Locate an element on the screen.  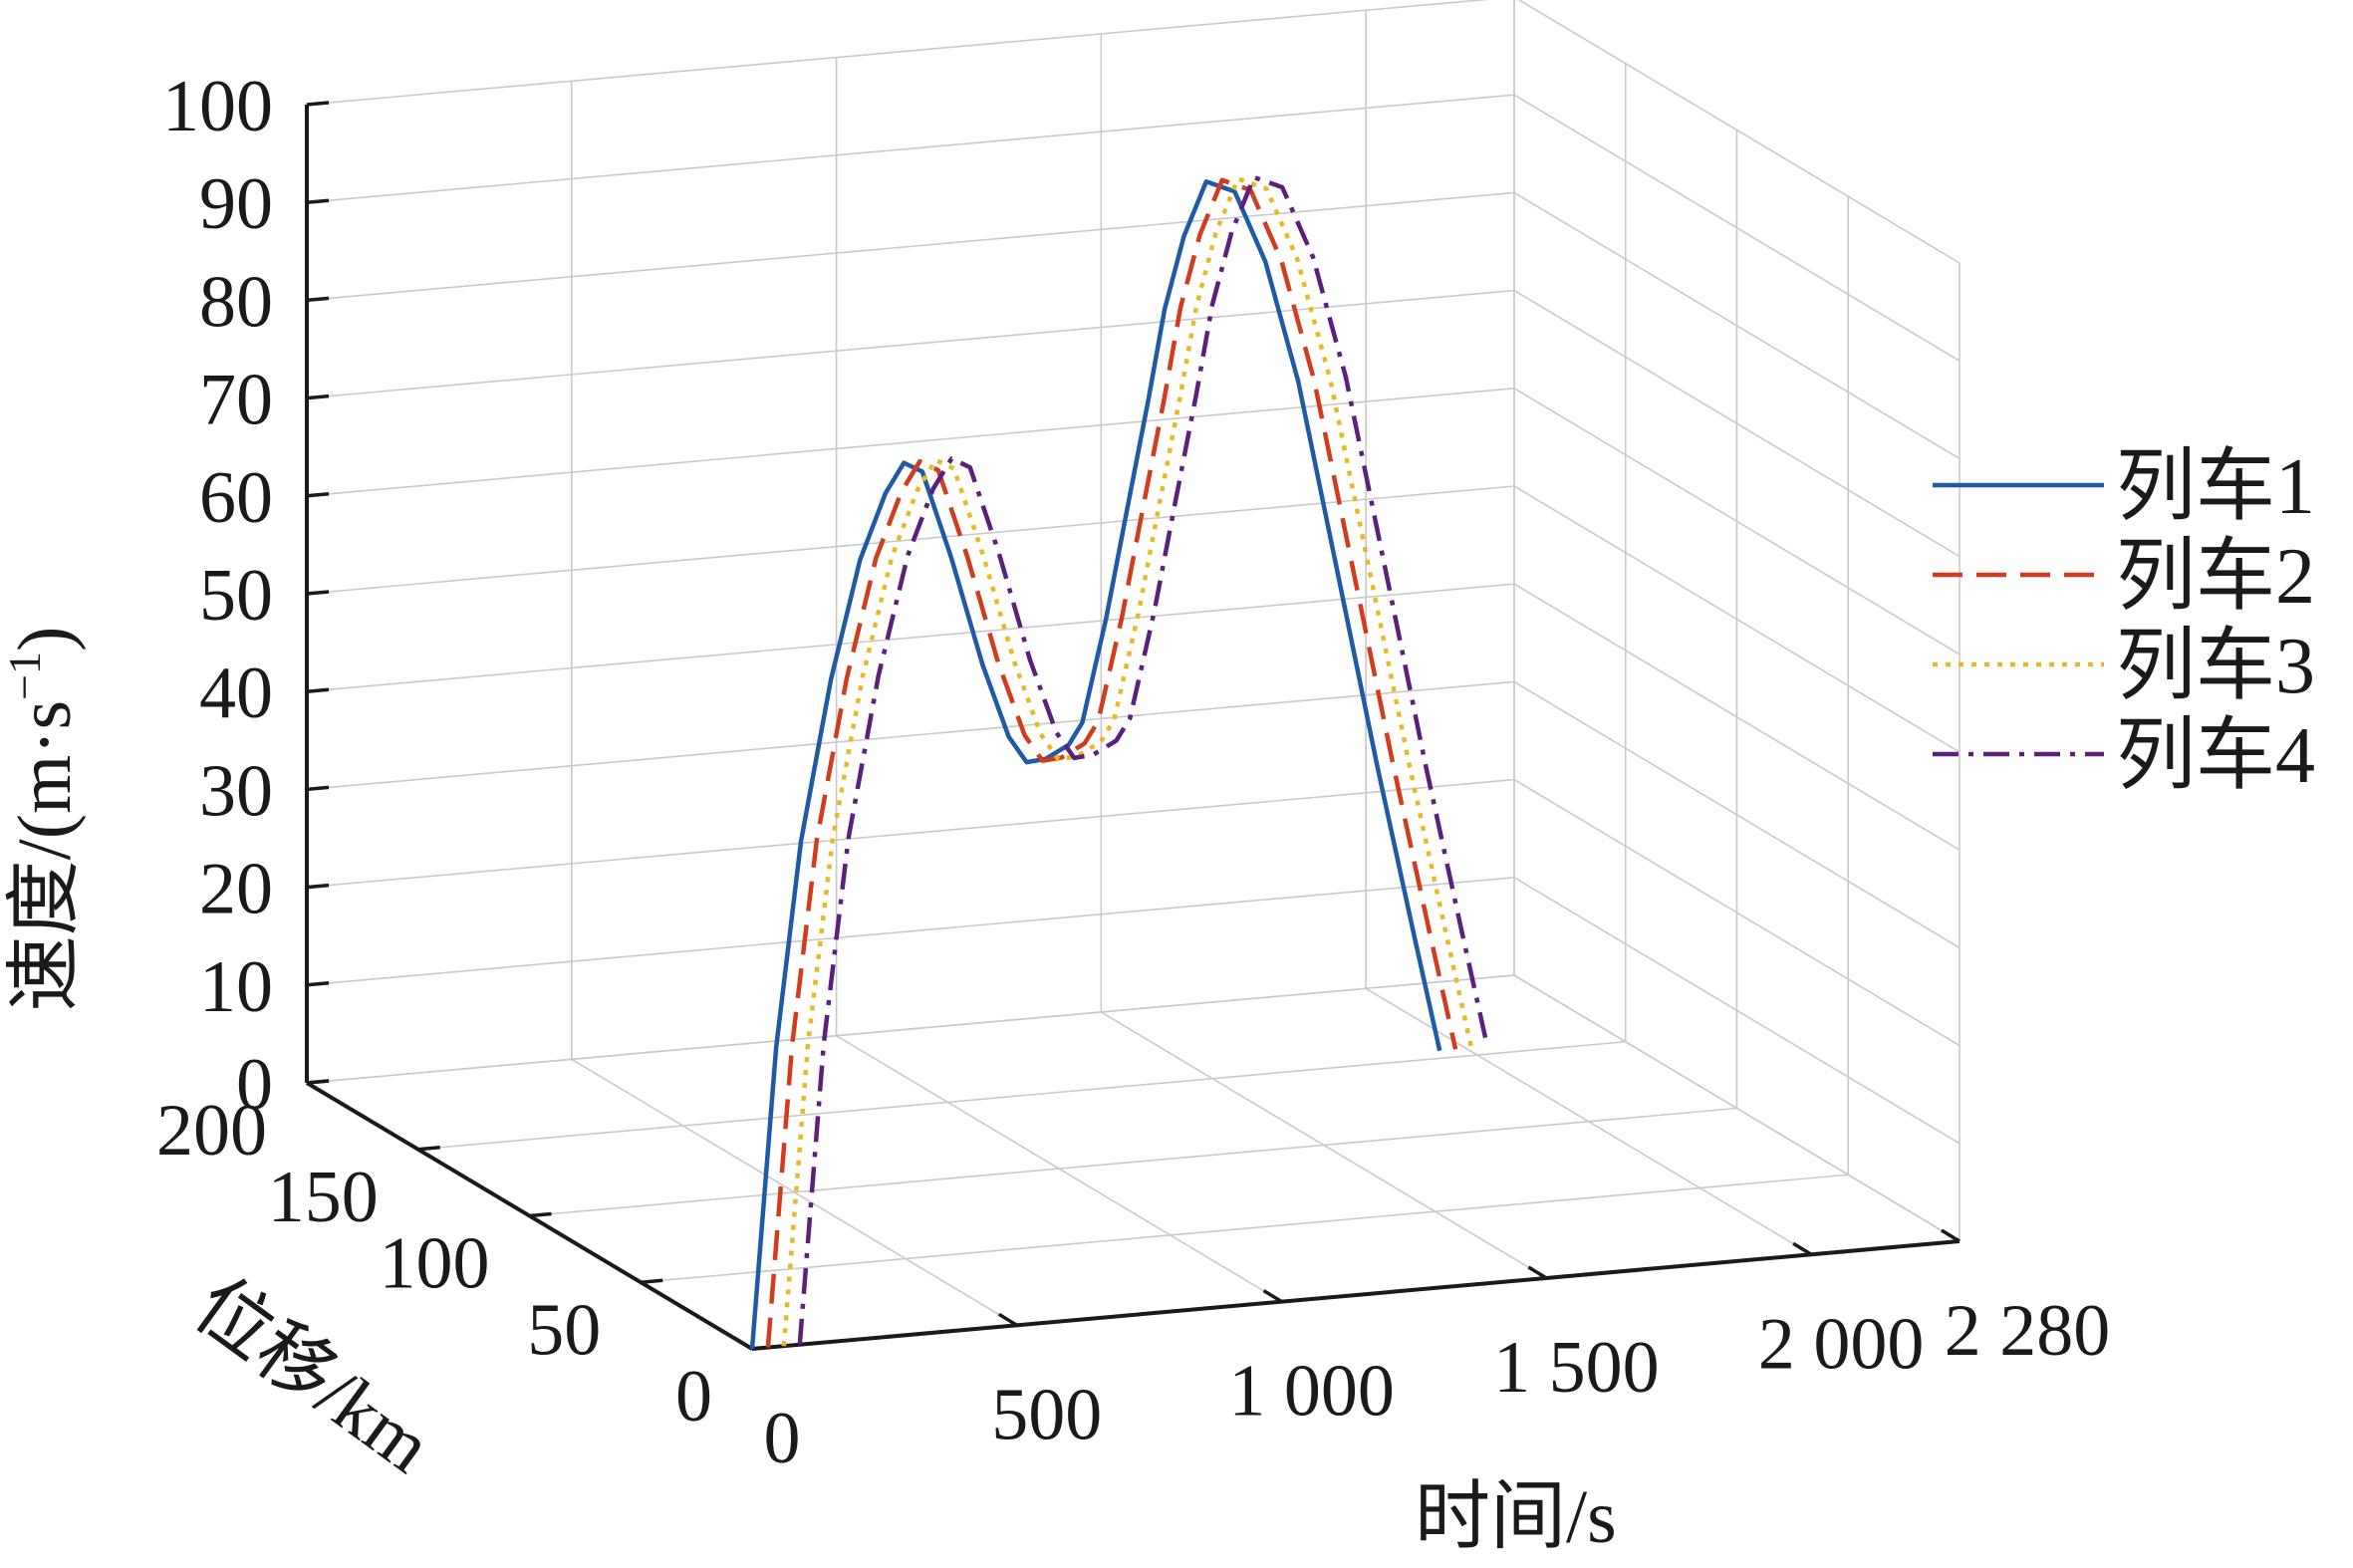
time-axis-title: 时间/s is located at coordinates (1516, 1517).